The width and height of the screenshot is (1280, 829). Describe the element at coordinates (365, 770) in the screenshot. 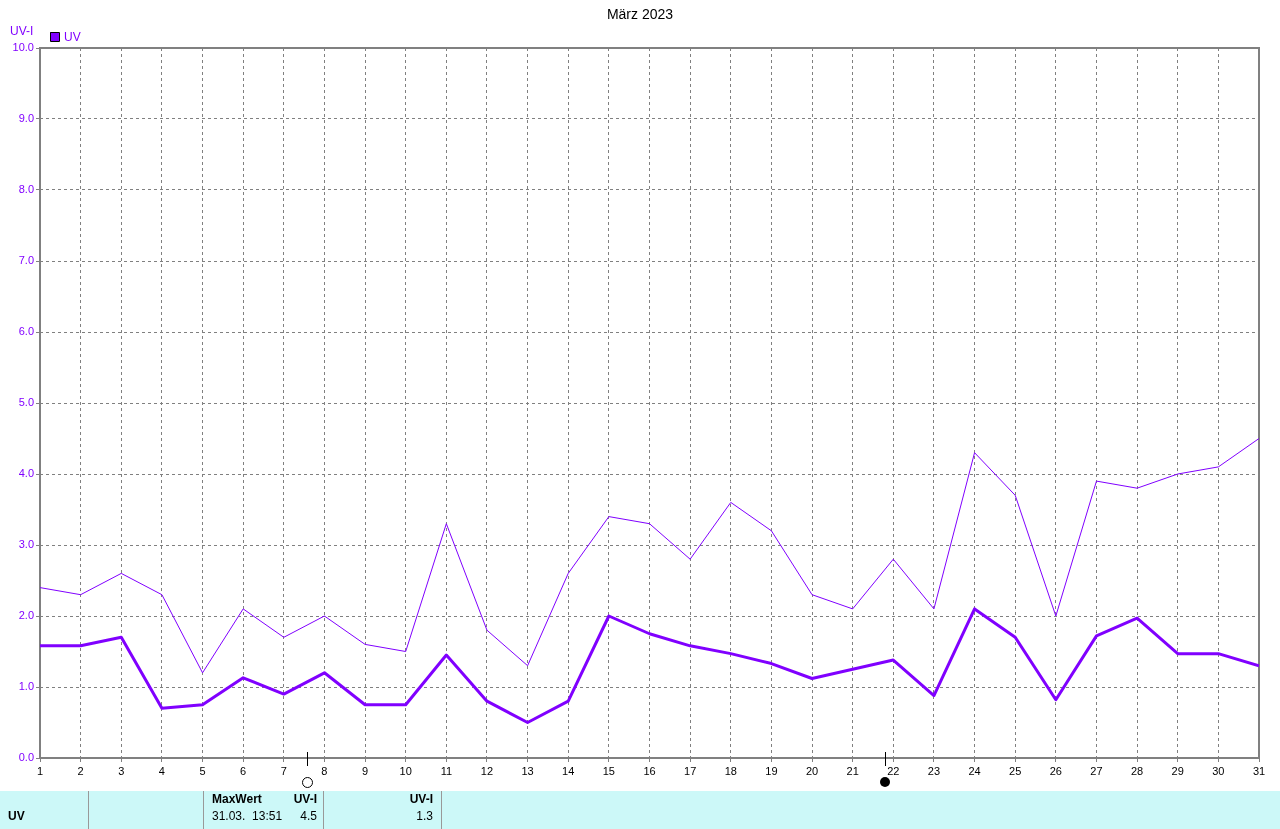

I see `x-tick-label: 9` at that location.